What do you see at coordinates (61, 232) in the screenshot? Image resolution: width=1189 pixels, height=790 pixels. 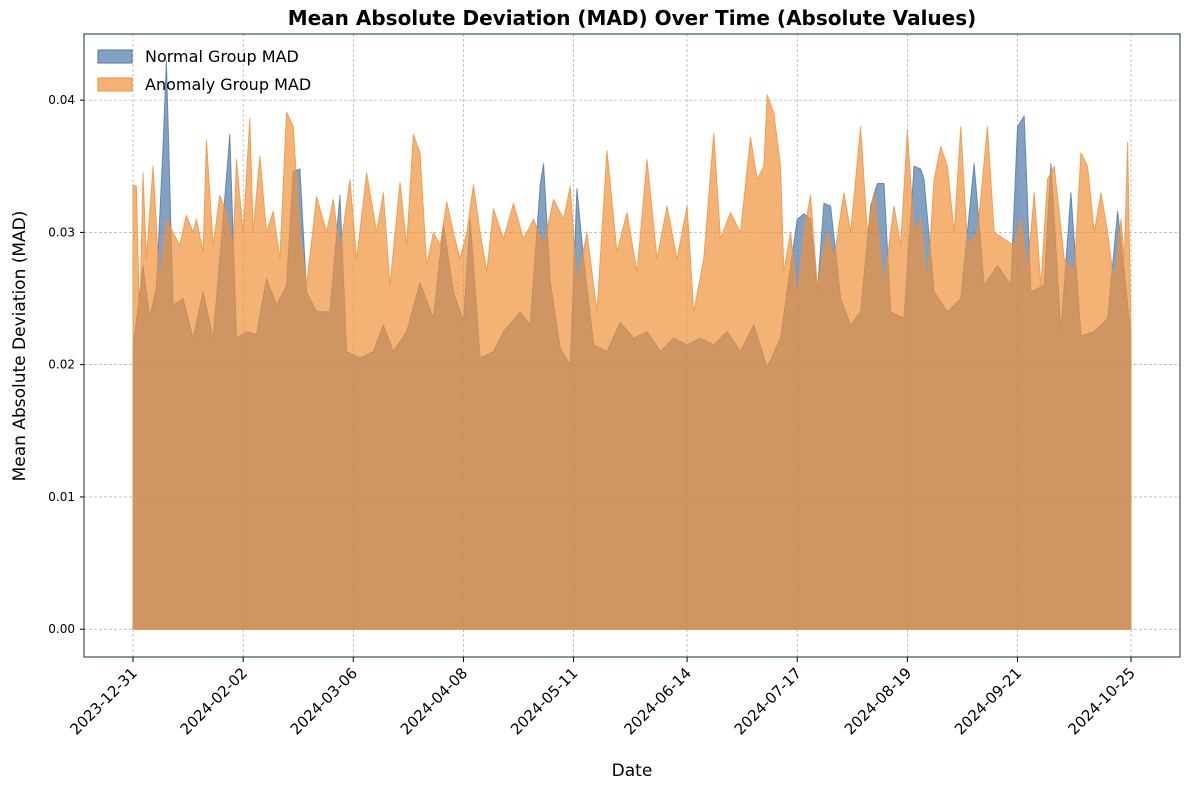 I see `y-tick-label: 0.03` at bounding box center [61, 232].